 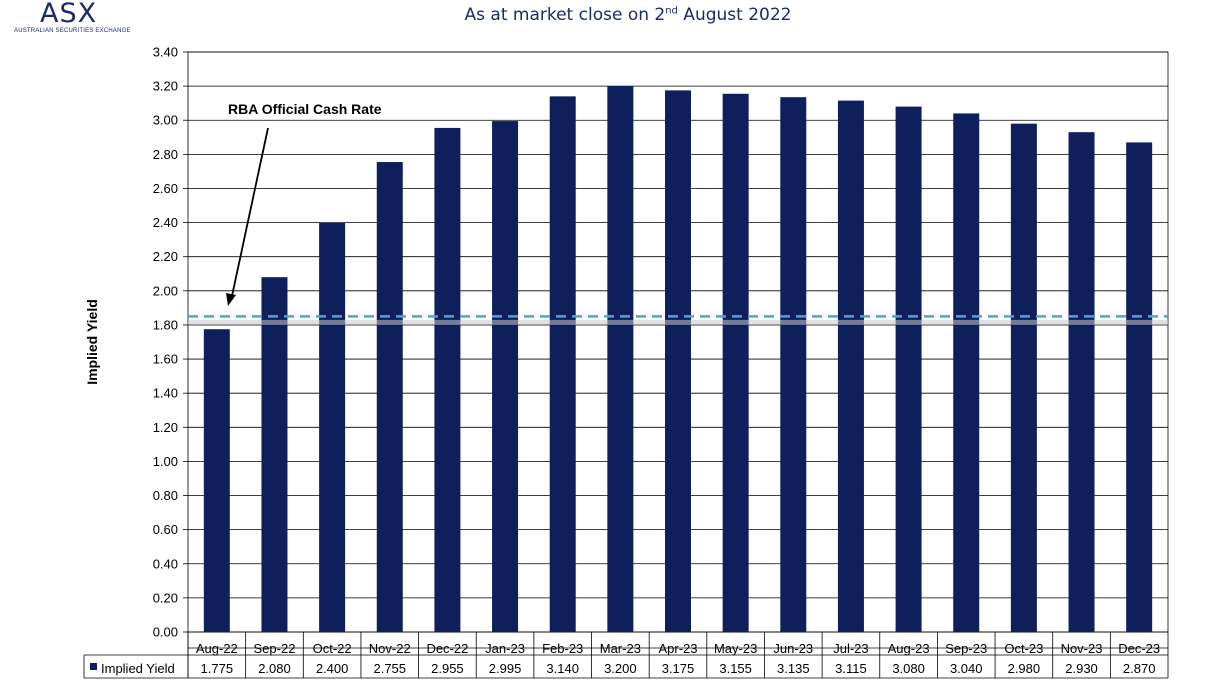 What do you see at coordinates (1081, 668) in the screenshot?
I see `data-label: 2.930` at bounding box center [1081, 668].